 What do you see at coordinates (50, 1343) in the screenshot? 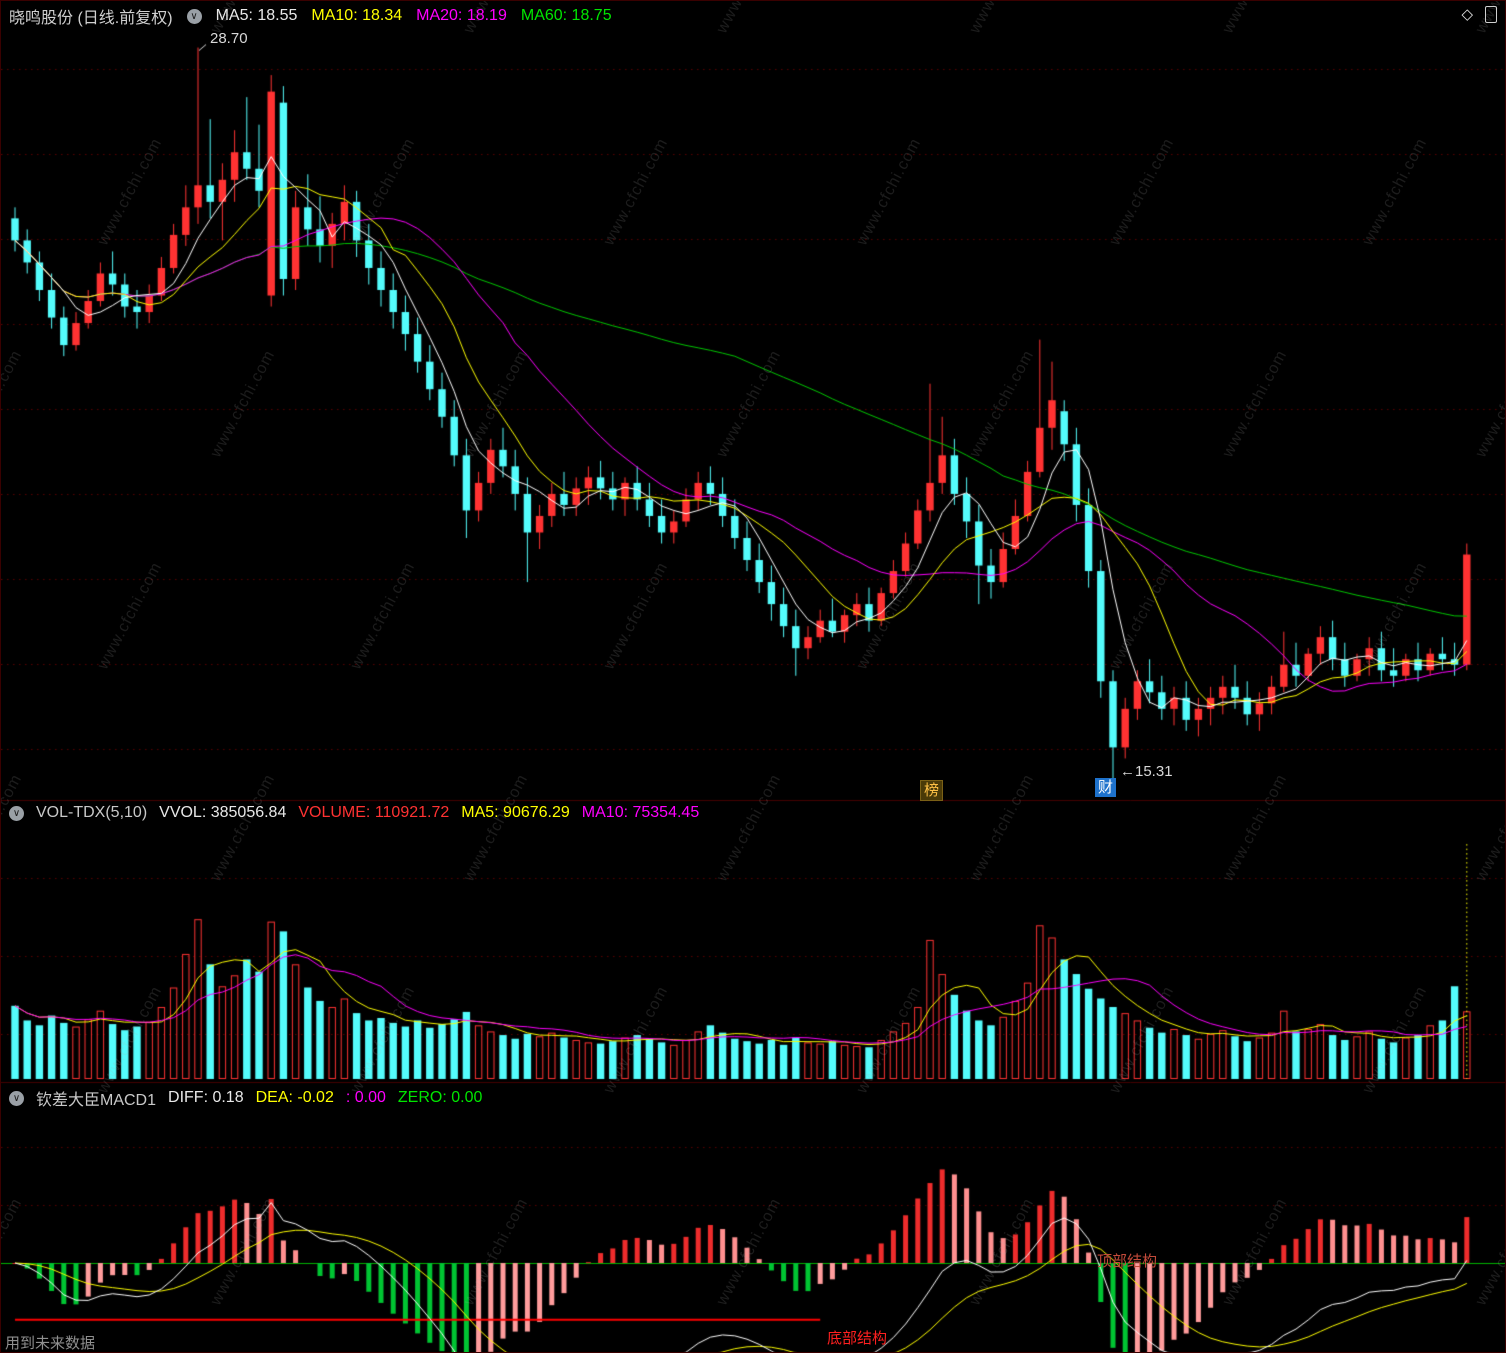
I see `future-data-note: 用到未来数据` at bounding box center [50, 1343].